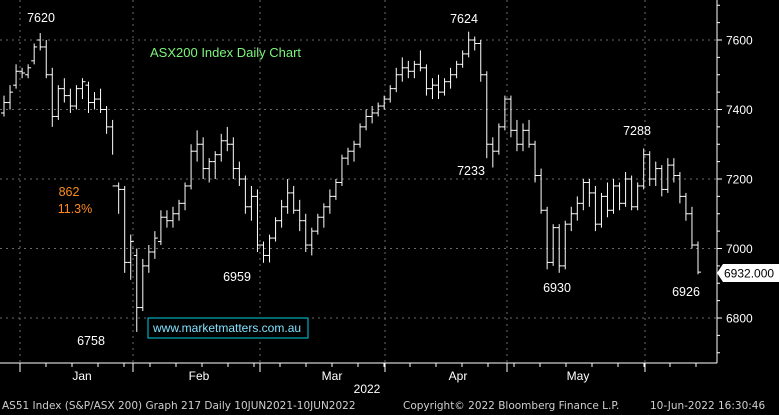 Image resolution: width=779 pixels, height=415 pixels. What do you see at coordinates (557, 288) in the screenshot?
I see `annotation-6930: 6930` at bounding box center [557, 288].